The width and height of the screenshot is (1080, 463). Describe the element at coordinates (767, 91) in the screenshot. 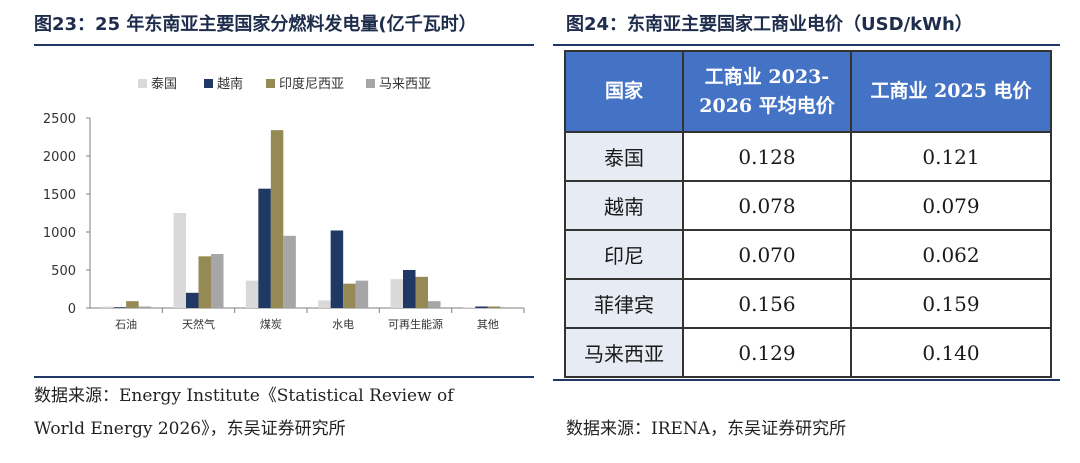

I see `header-avg-price: 工商业 2023-2026 平均电价` at that location.